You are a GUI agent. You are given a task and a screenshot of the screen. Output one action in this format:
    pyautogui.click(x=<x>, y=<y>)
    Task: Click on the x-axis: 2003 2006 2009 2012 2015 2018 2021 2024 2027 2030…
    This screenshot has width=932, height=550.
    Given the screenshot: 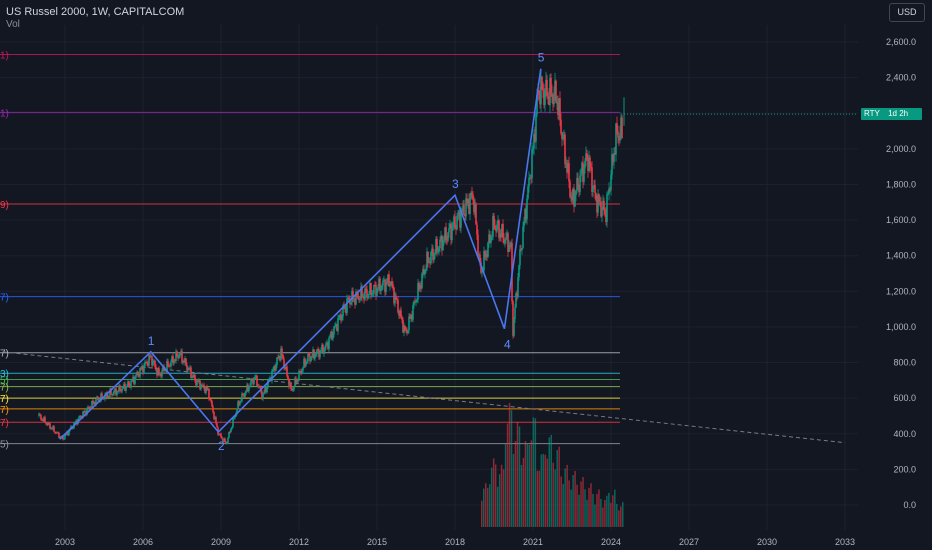 What is the action you would take?
    pyautogui.click(x=455, y=542)
    